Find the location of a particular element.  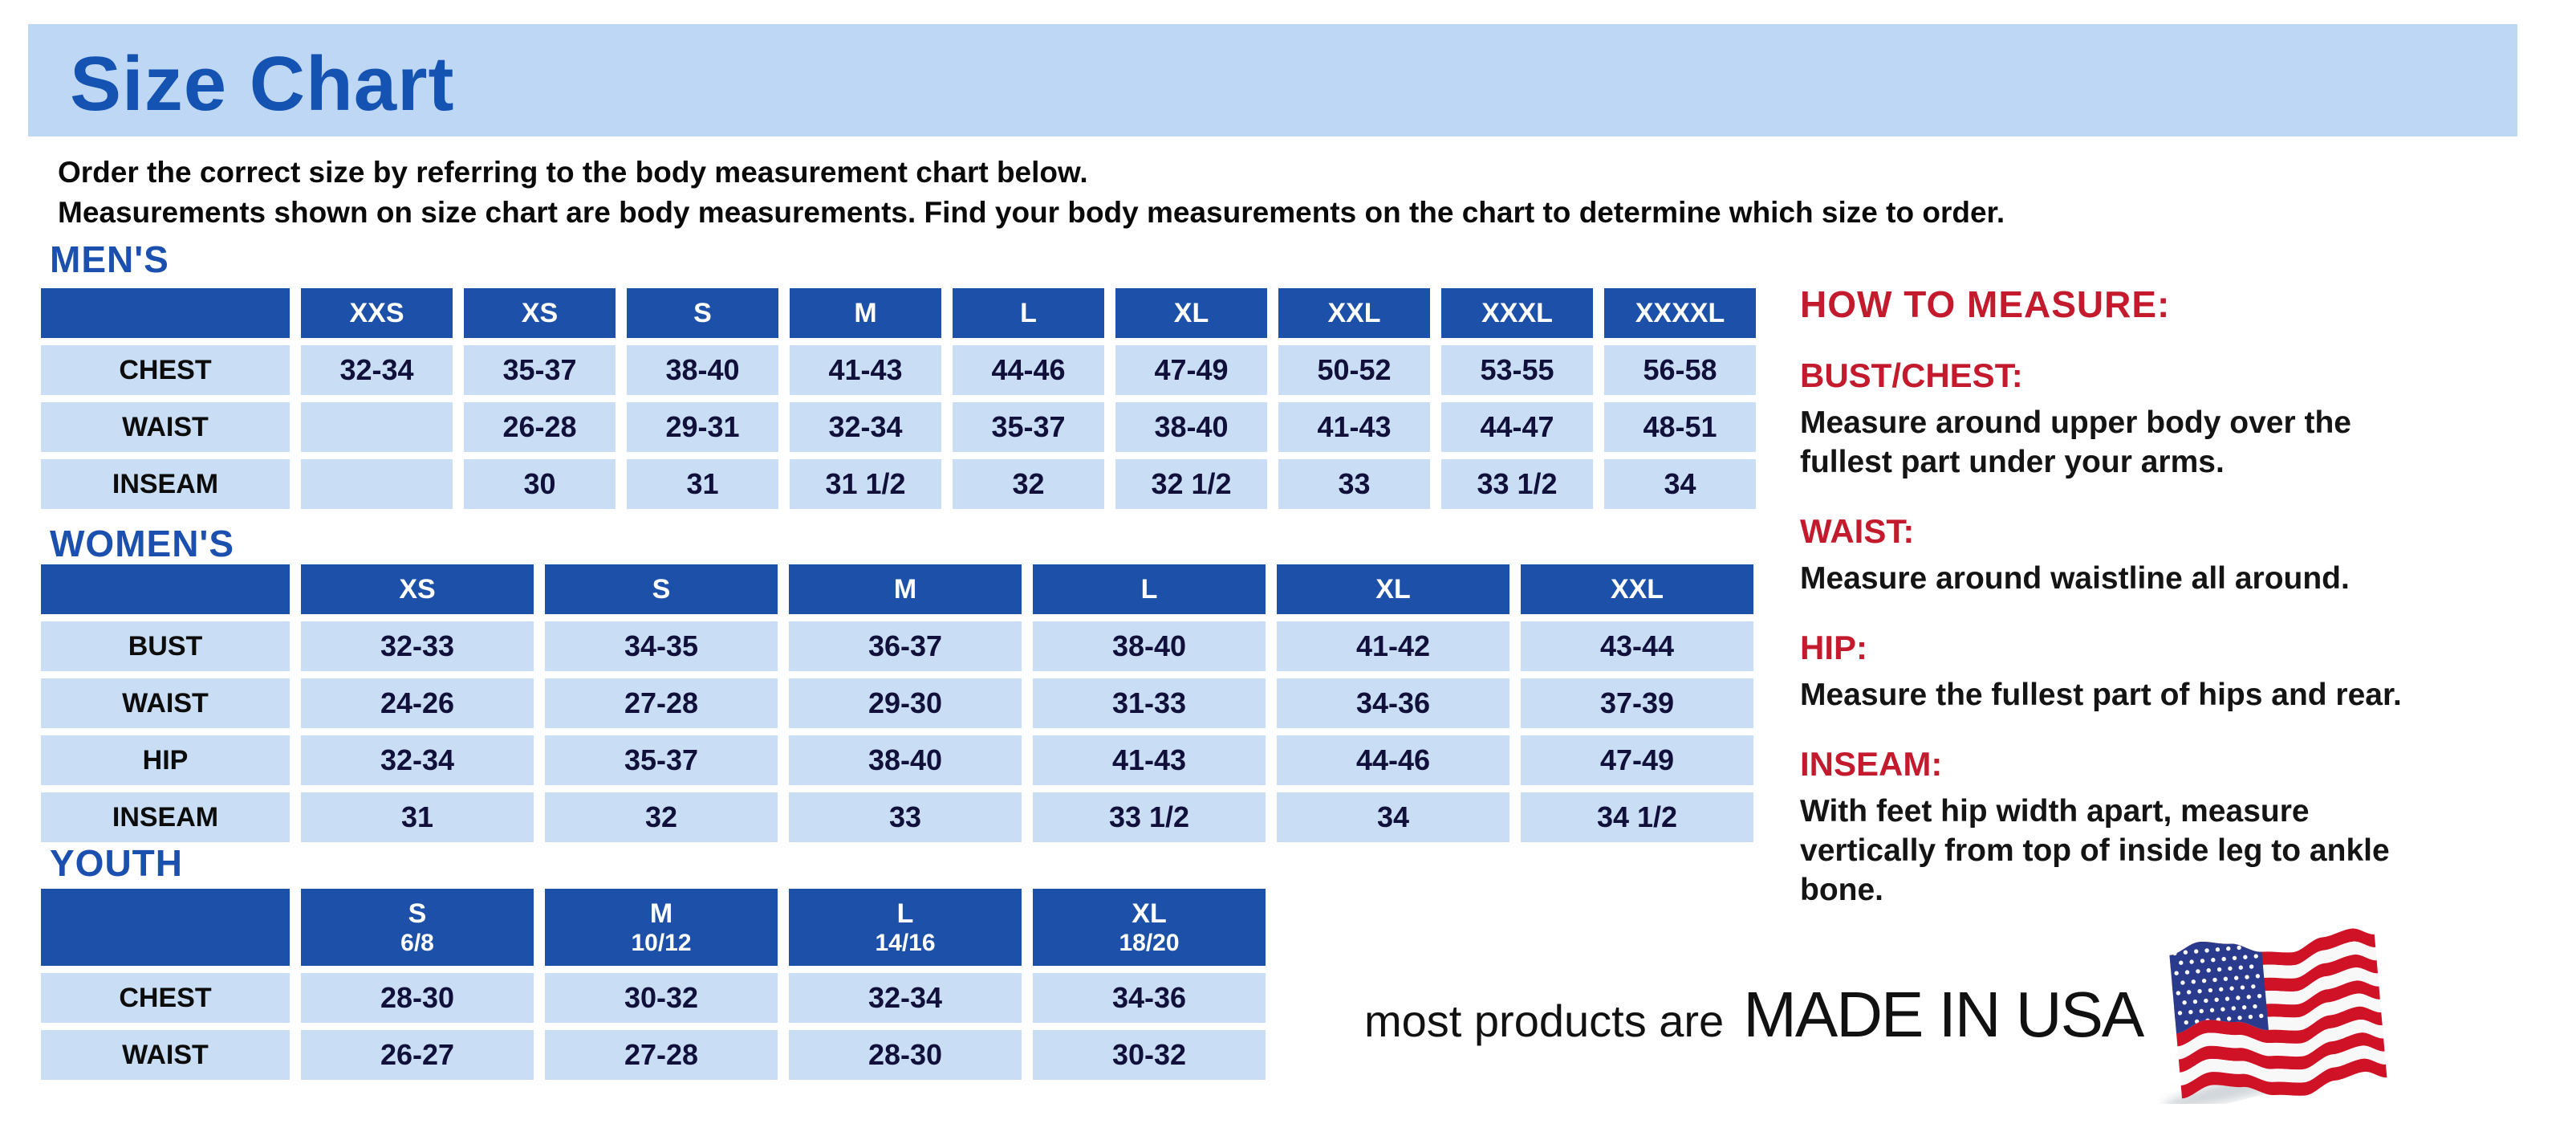

womens-column-header-xl: XL is located at coordinates (1393, 589).